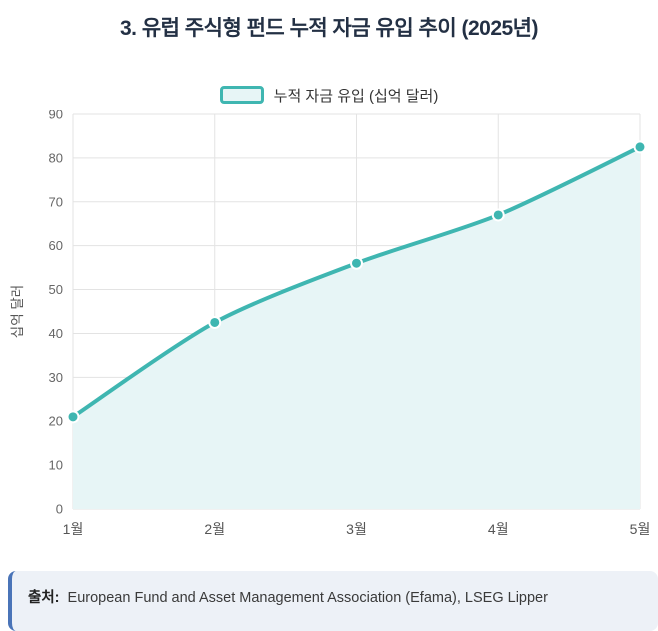  What do you see at coordinates (56, 289) in the screenshot?
I see `y-tick-label: 50` at bounding box center [56, 289].